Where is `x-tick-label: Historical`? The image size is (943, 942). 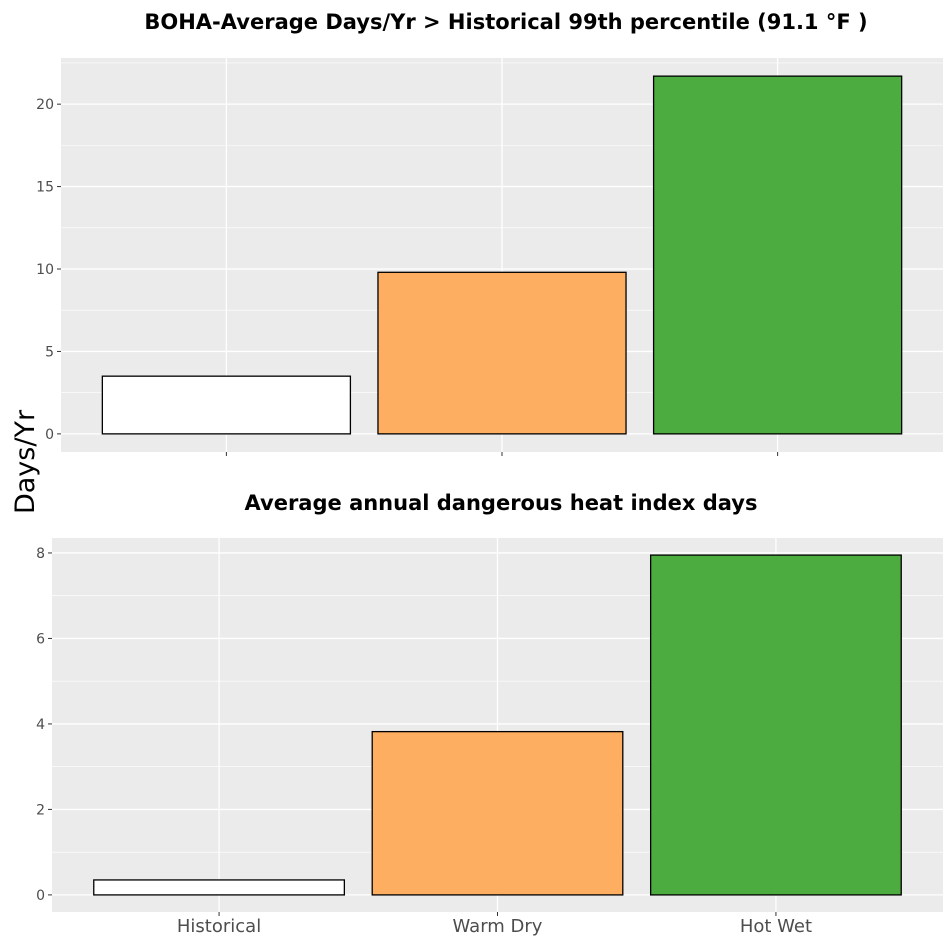
x-tick-label: Historical is located at coordinates (219, 926).